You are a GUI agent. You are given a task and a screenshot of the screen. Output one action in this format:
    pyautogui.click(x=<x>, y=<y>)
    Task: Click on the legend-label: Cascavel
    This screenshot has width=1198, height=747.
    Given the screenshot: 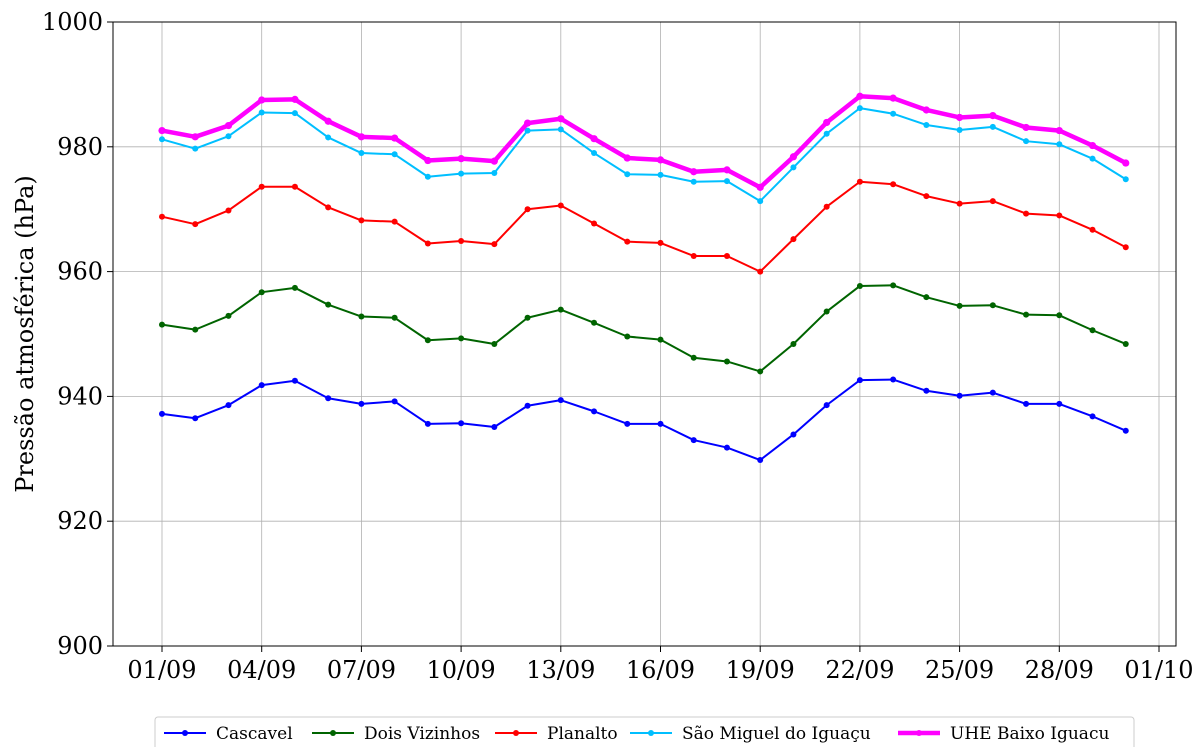 What is the action you would take?
    pyautogui.click(x=254, y=734)
    